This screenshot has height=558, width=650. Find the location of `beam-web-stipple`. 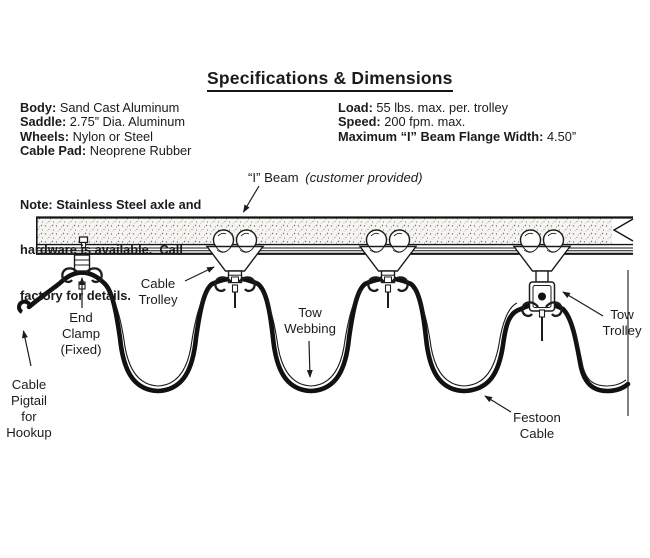

beam-web-stipple is located at coordinates (324, 231).